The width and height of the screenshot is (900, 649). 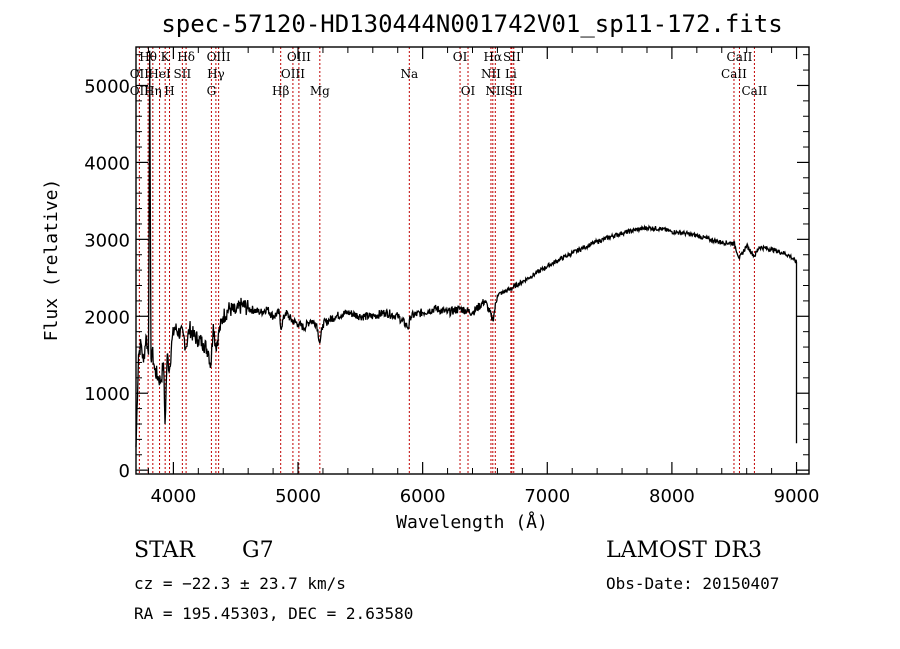 What do you see at coordinates (472, 522) in the screenshot?
I see `x-axis-label: Wavelength (Å)` at bounding box center [472, 522].